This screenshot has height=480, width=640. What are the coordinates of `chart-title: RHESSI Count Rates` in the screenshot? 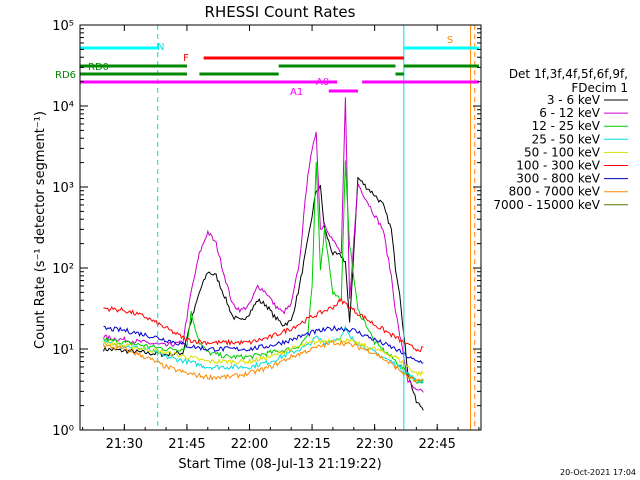 It's located at (280, 12).